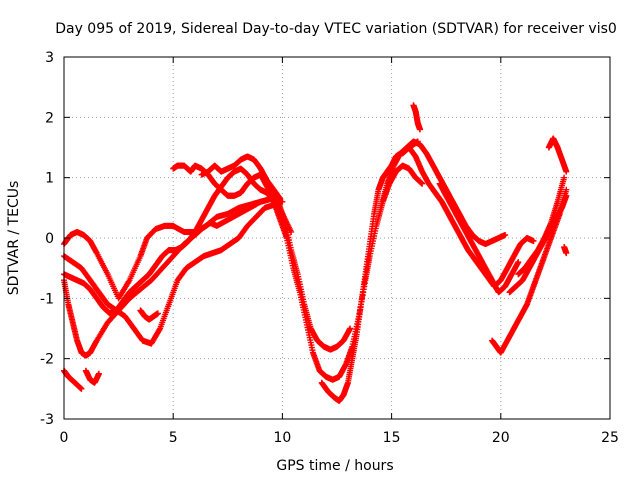  I want to click on y-tick-label: 0, so click(49, 239).